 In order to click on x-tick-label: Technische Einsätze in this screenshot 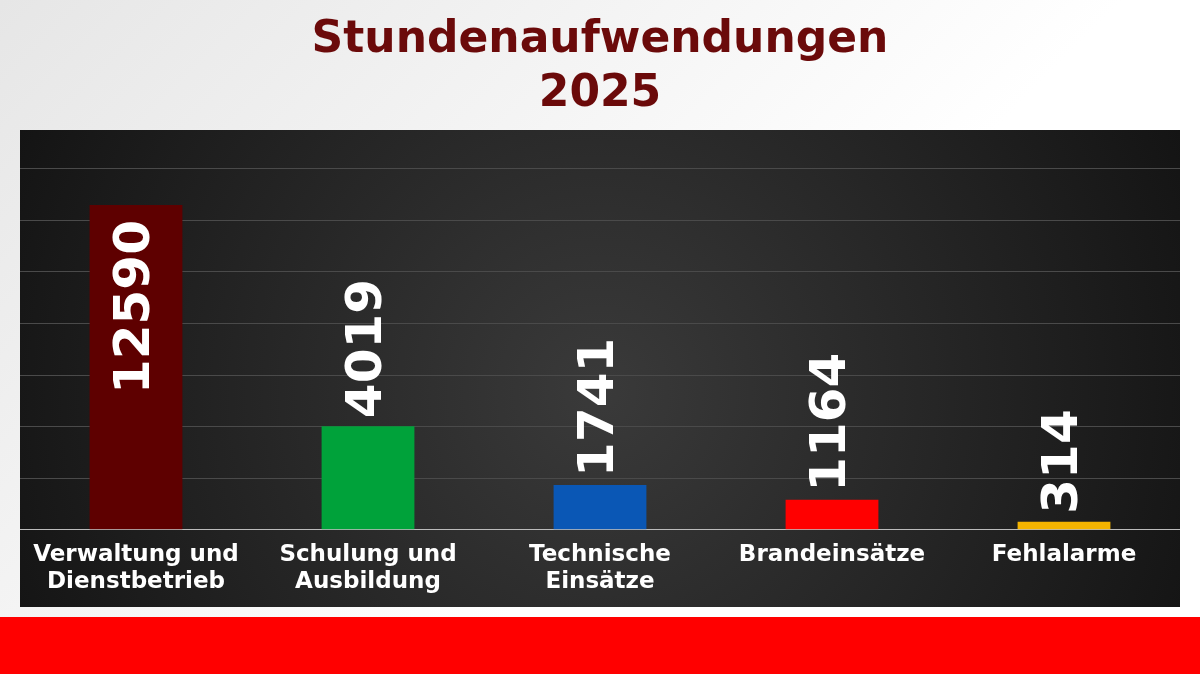, I will do `click(600, 566)`.